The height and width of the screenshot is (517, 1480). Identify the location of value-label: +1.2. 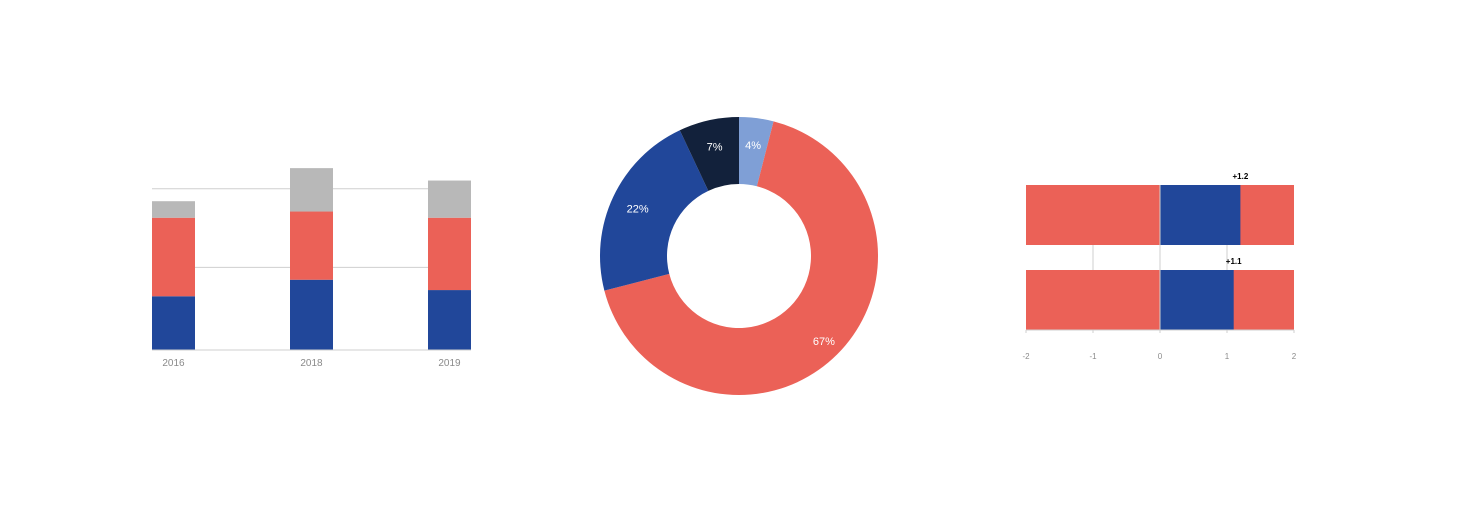
(1241, 176).